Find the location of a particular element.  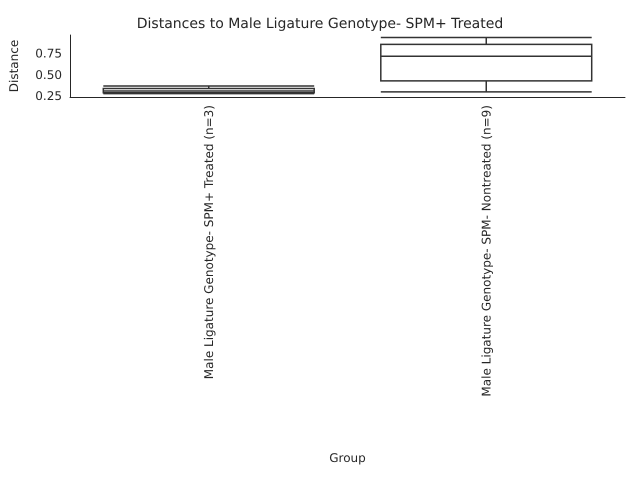

x-tick-label: Male Ligature Genotype- SPM+ Treated (n=3) is located at coordinates (209, 242).